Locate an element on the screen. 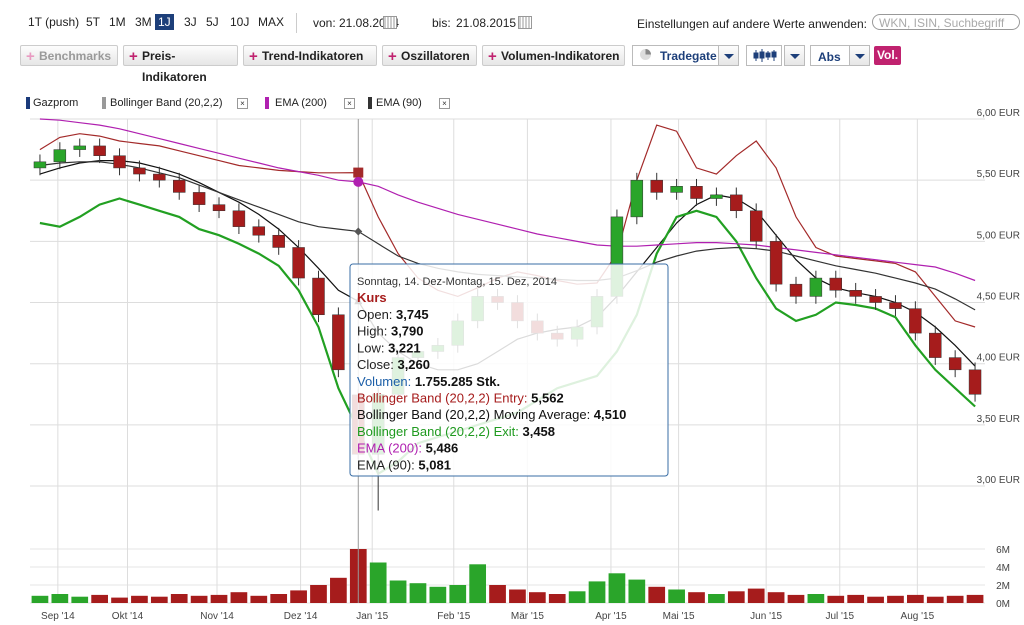  range-option: 5J is located at coordinates (212, 22).